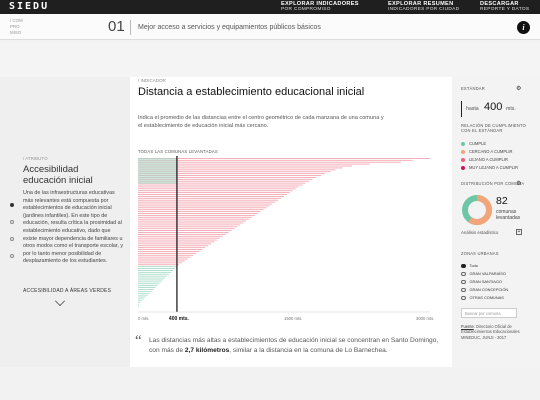 The width and height of the screenshot is (540, 400). Describe the element at coordinates (320, 7) in the screenshot. I see `nav-explorar-indicadores: EXPLORAR INDICADORES POR COMPROMISO` at that location.